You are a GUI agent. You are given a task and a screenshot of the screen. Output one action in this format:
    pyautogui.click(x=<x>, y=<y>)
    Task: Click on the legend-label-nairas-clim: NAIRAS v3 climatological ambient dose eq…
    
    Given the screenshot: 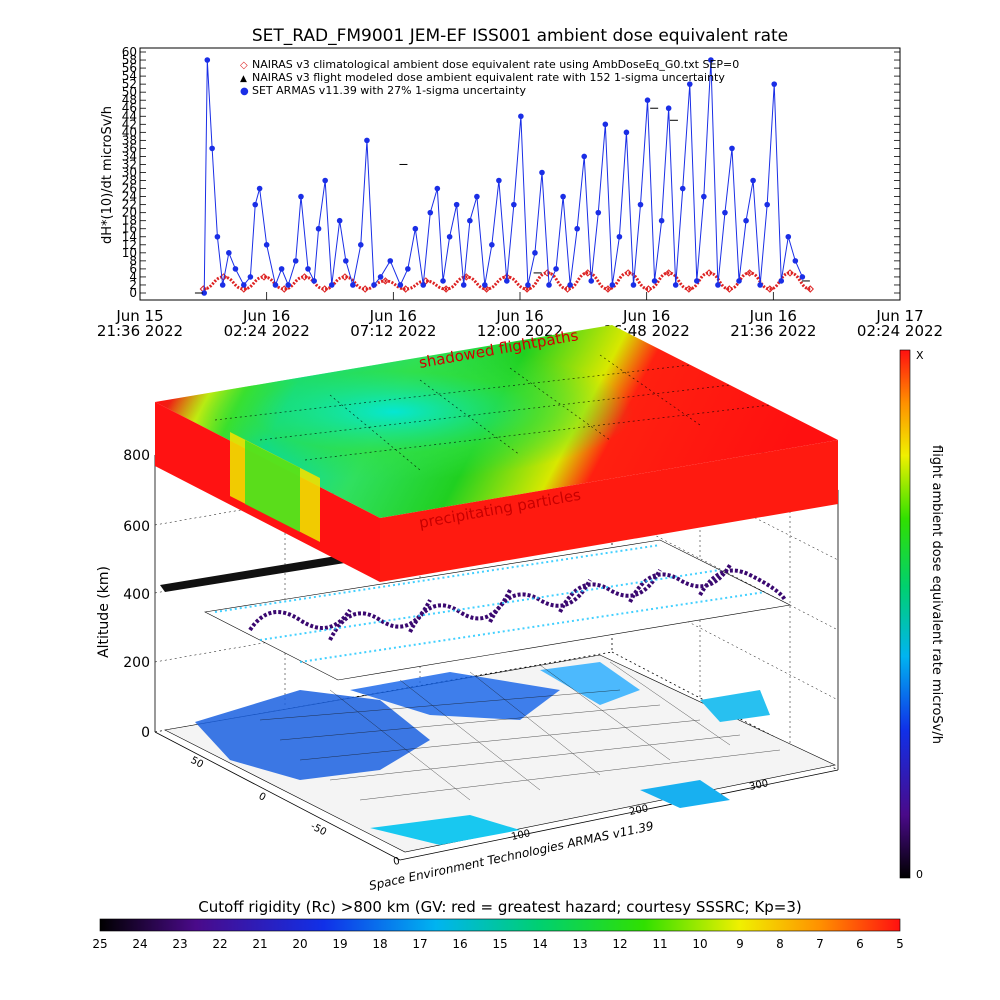 What is the action you would take?
    pyautogui.click(x=495, y=64)
    